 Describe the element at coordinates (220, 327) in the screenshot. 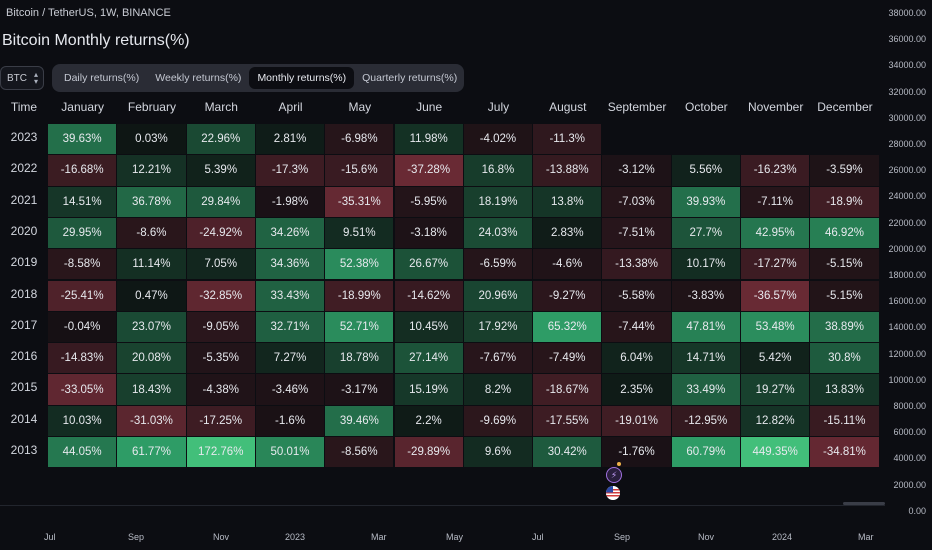

I see `return-cell: -9.05%` at that location.